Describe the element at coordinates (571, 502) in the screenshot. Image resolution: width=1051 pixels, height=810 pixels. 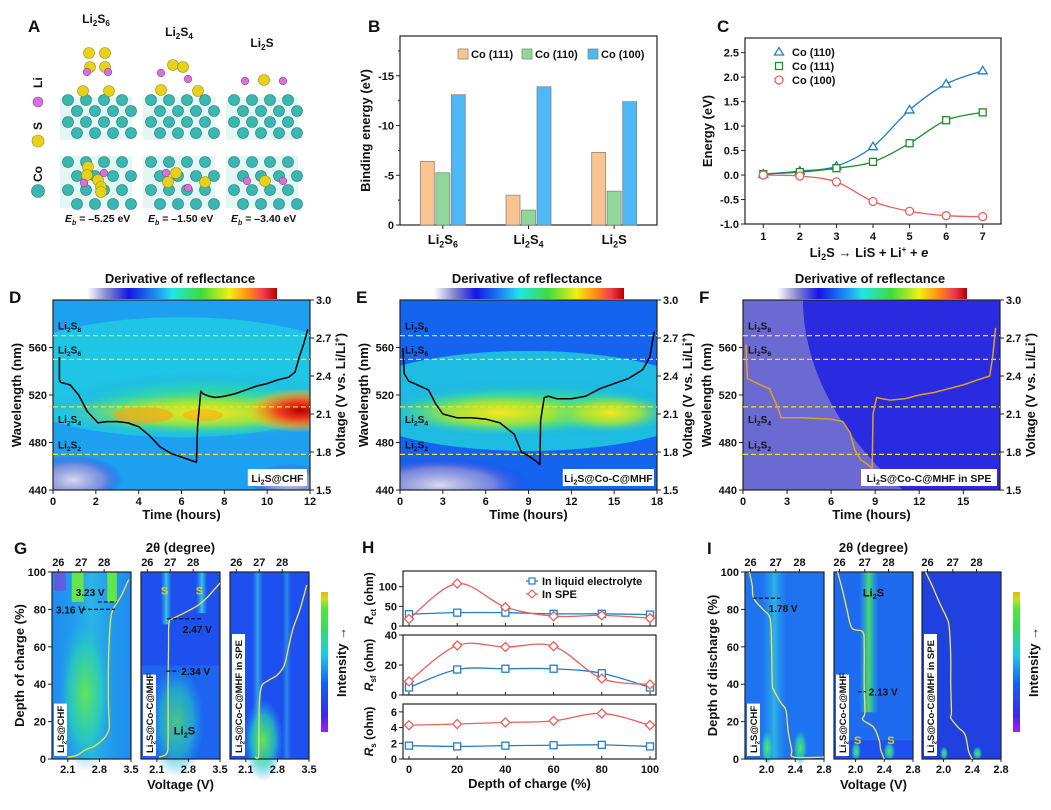
I see `x-tick-label: 12` at that location.